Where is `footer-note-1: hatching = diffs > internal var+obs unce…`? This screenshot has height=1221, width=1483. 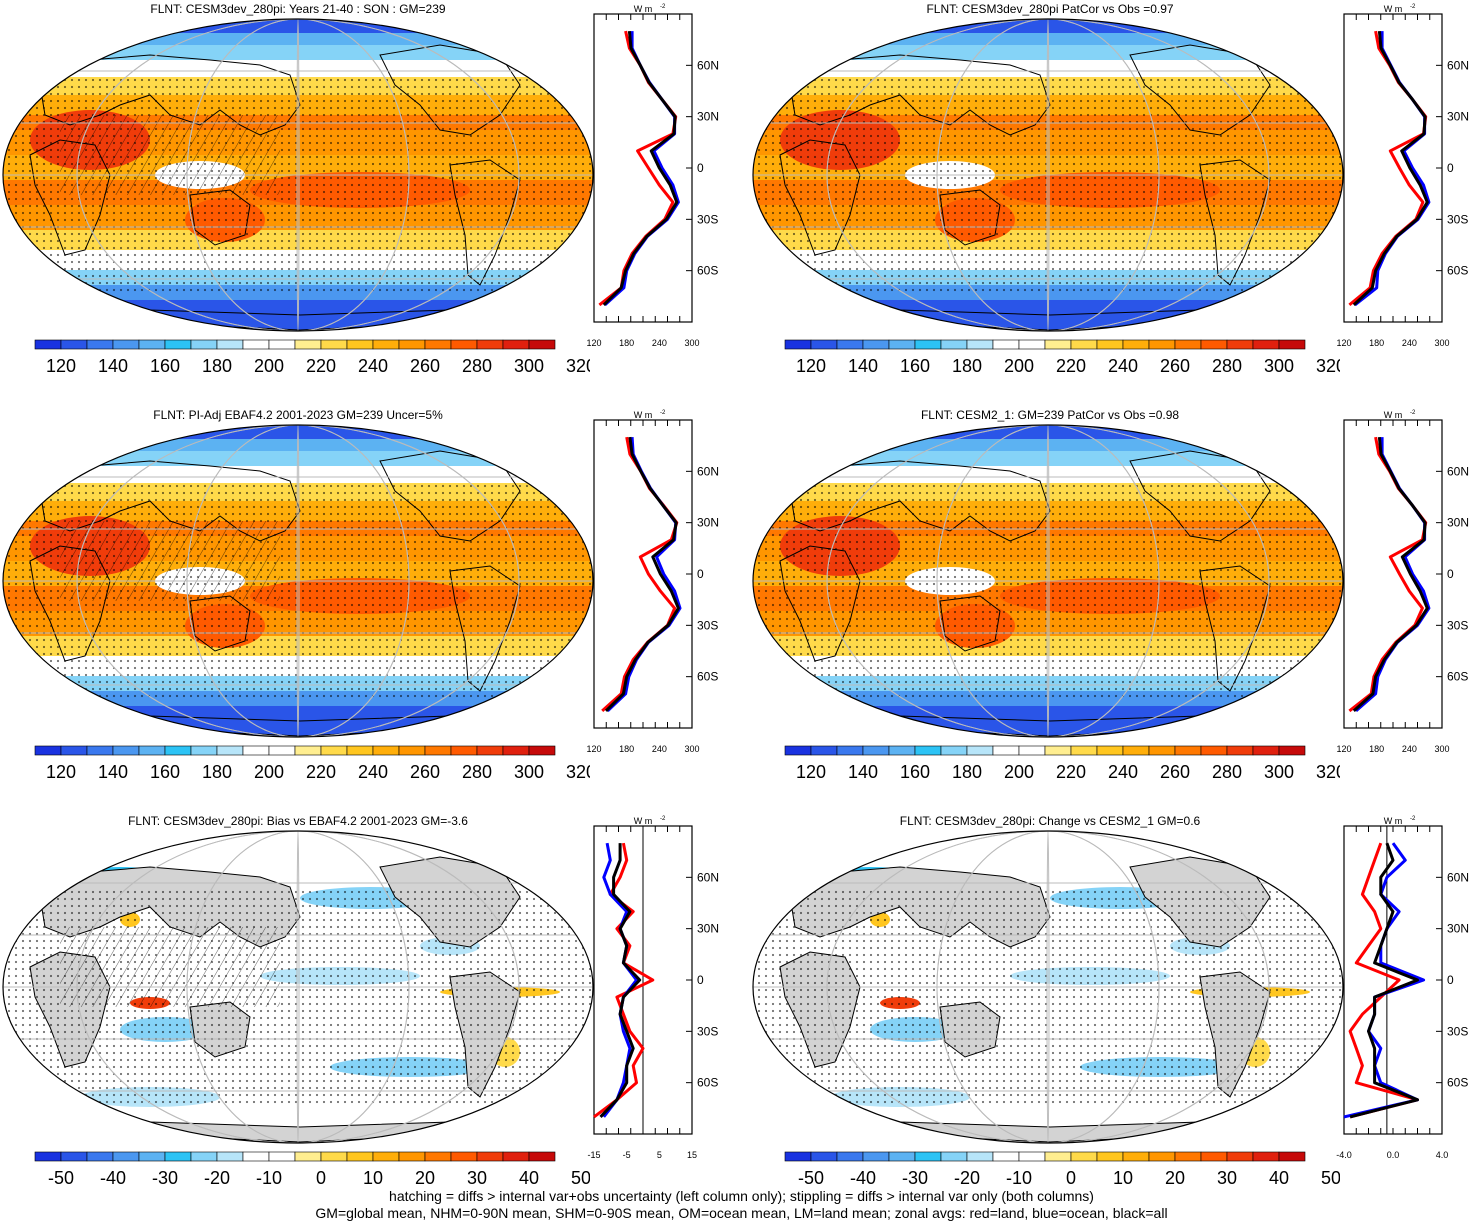 footer-note-1: hatching = diffs > internal var+obs unce… is located at coordinates (741, 1196).